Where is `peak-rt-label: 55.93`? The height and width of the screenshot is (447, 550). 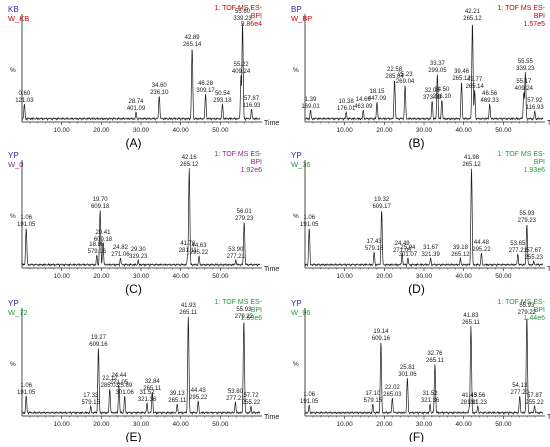 peak-rt-label: 55.93 is located at coordinates (527, 214).